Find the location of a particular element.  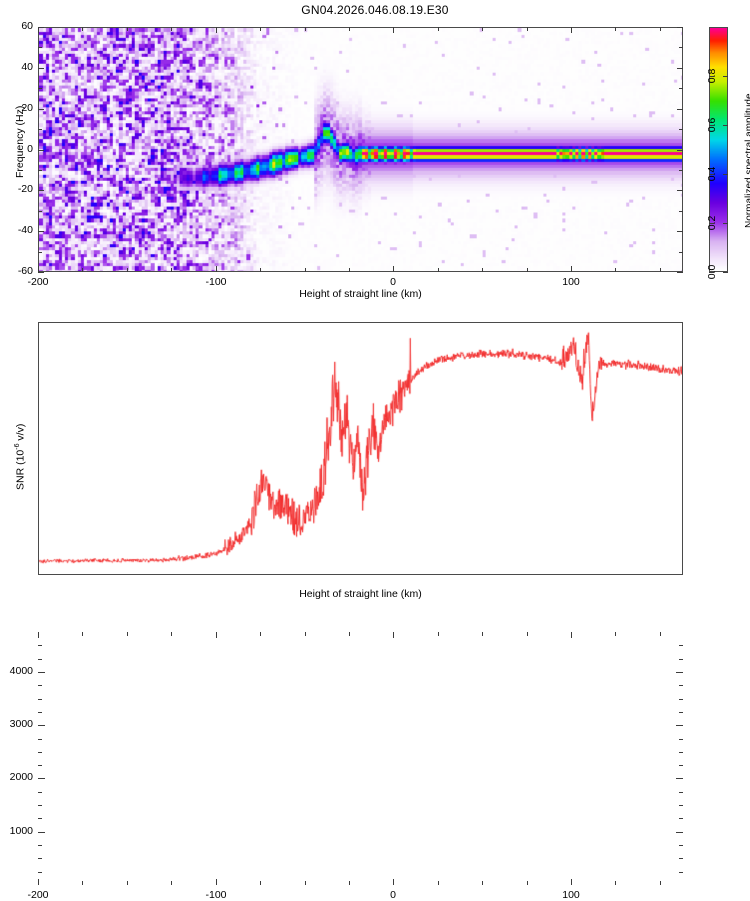

axis-tick-label: 0 is located at coordinates (393, 895).